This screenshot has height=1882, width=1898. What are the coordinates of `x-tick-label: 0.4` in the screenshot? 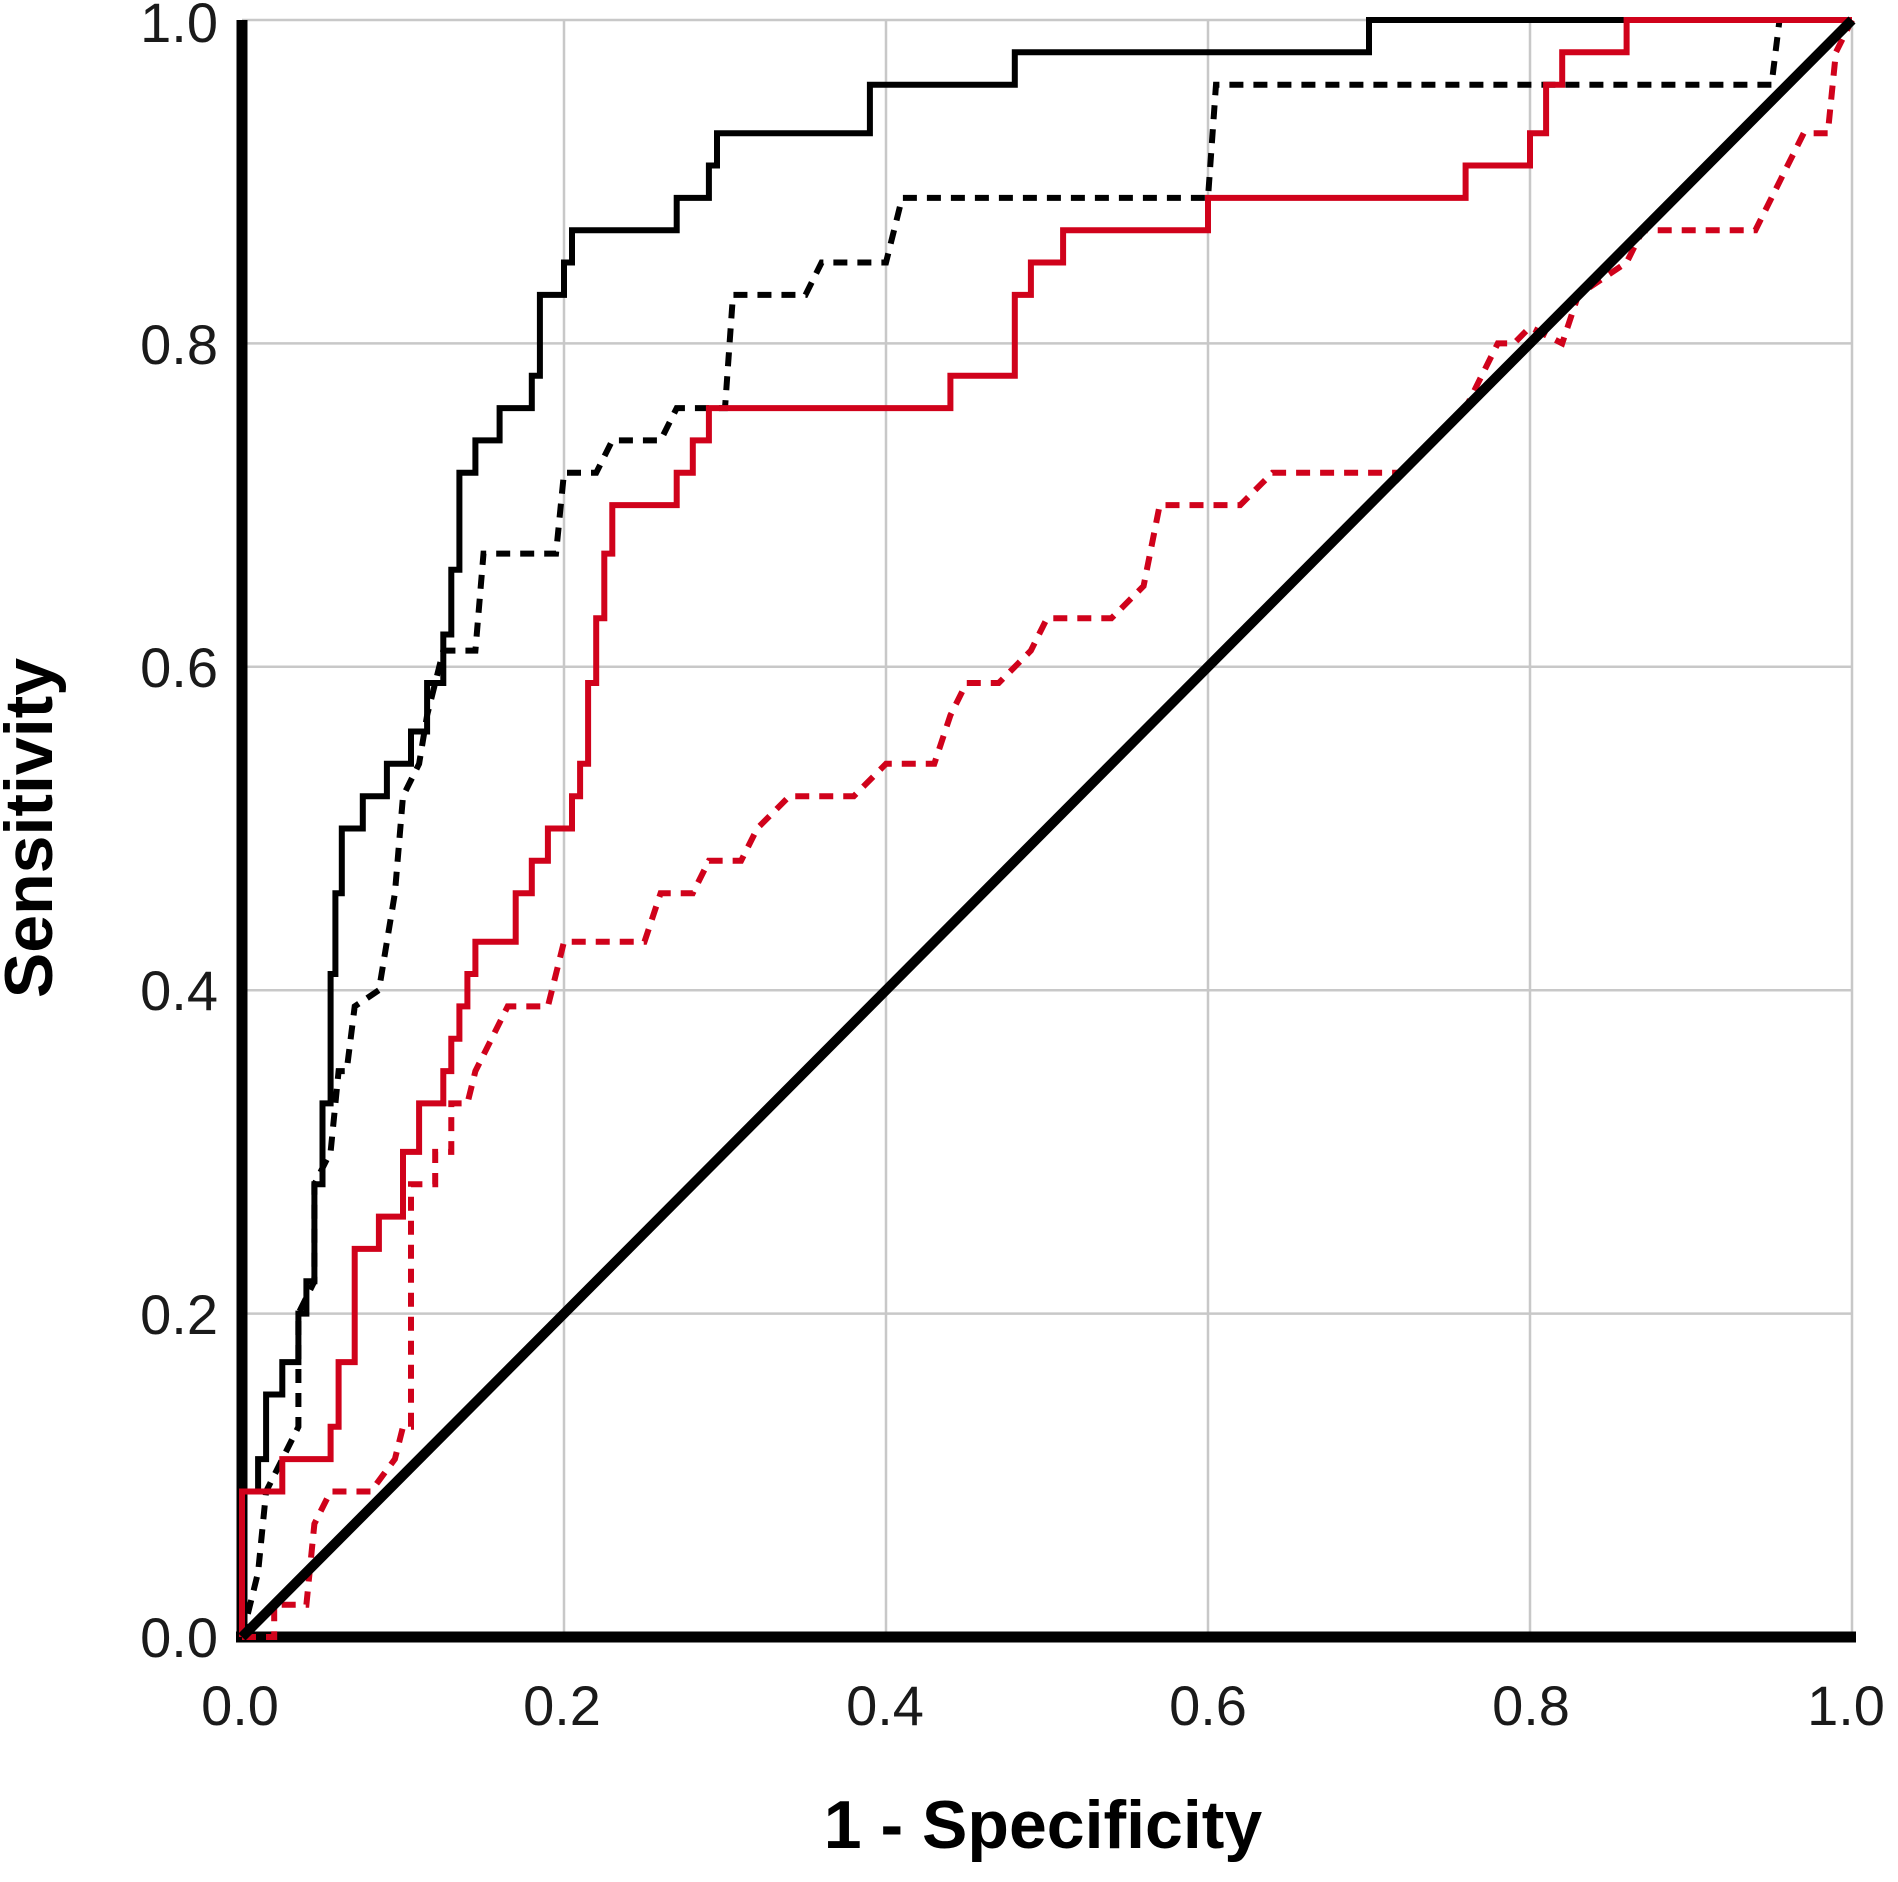 It's located at (885, 1705).